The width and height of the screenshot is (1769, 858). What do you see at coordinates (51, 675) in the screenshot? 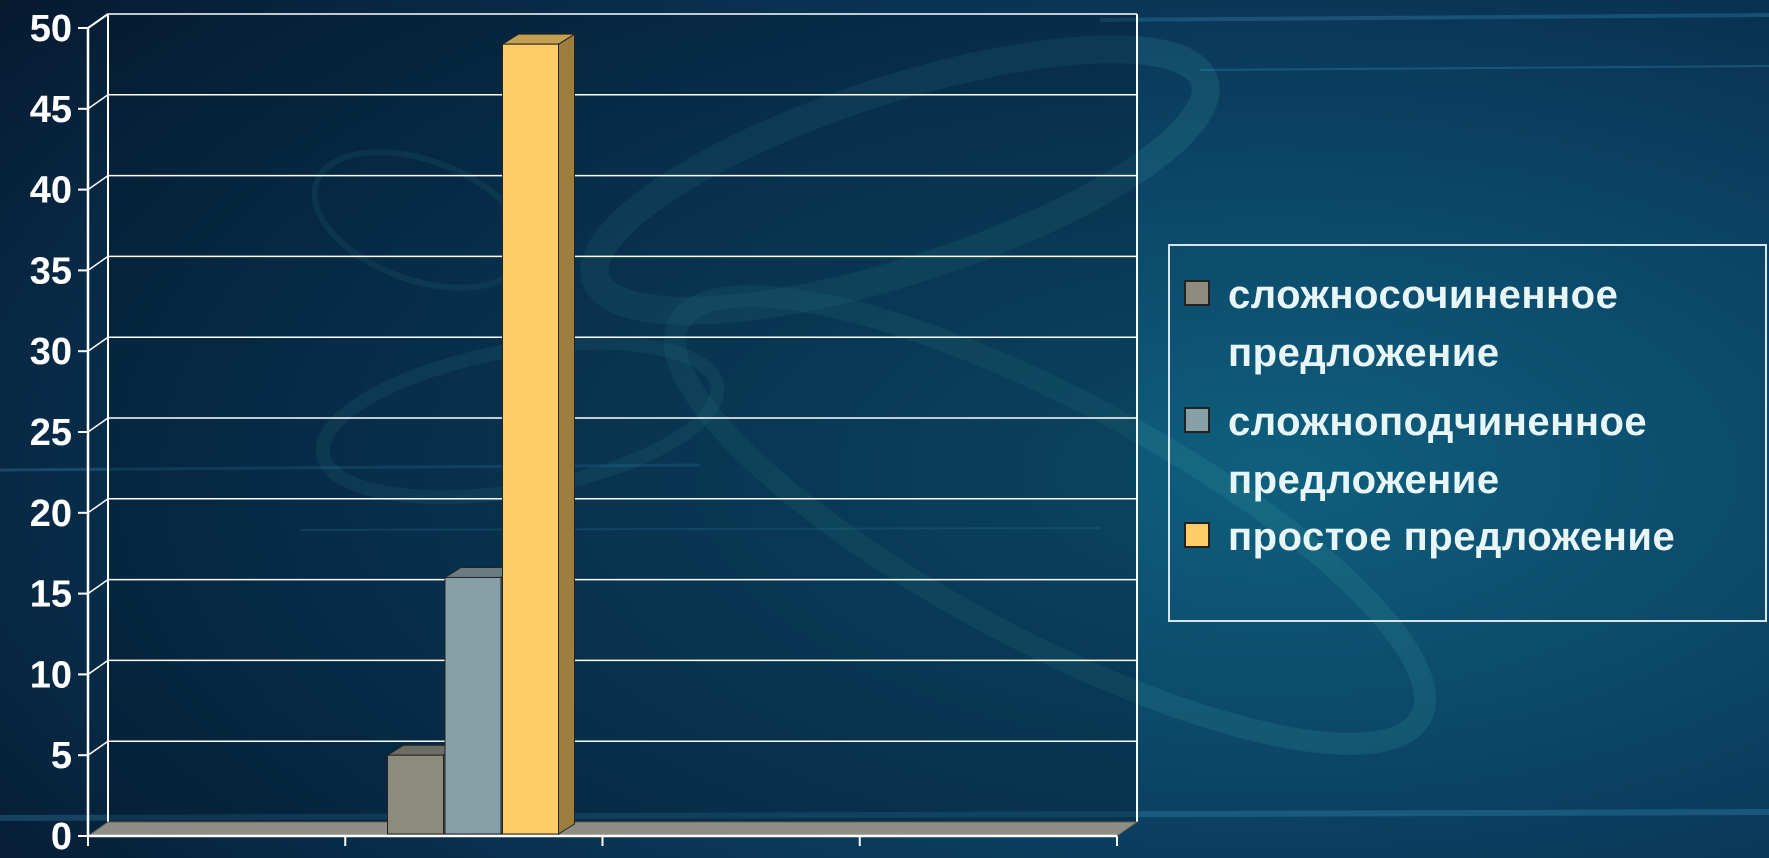
I see `y-tick-label: 10` at bounding box center [51, 675].